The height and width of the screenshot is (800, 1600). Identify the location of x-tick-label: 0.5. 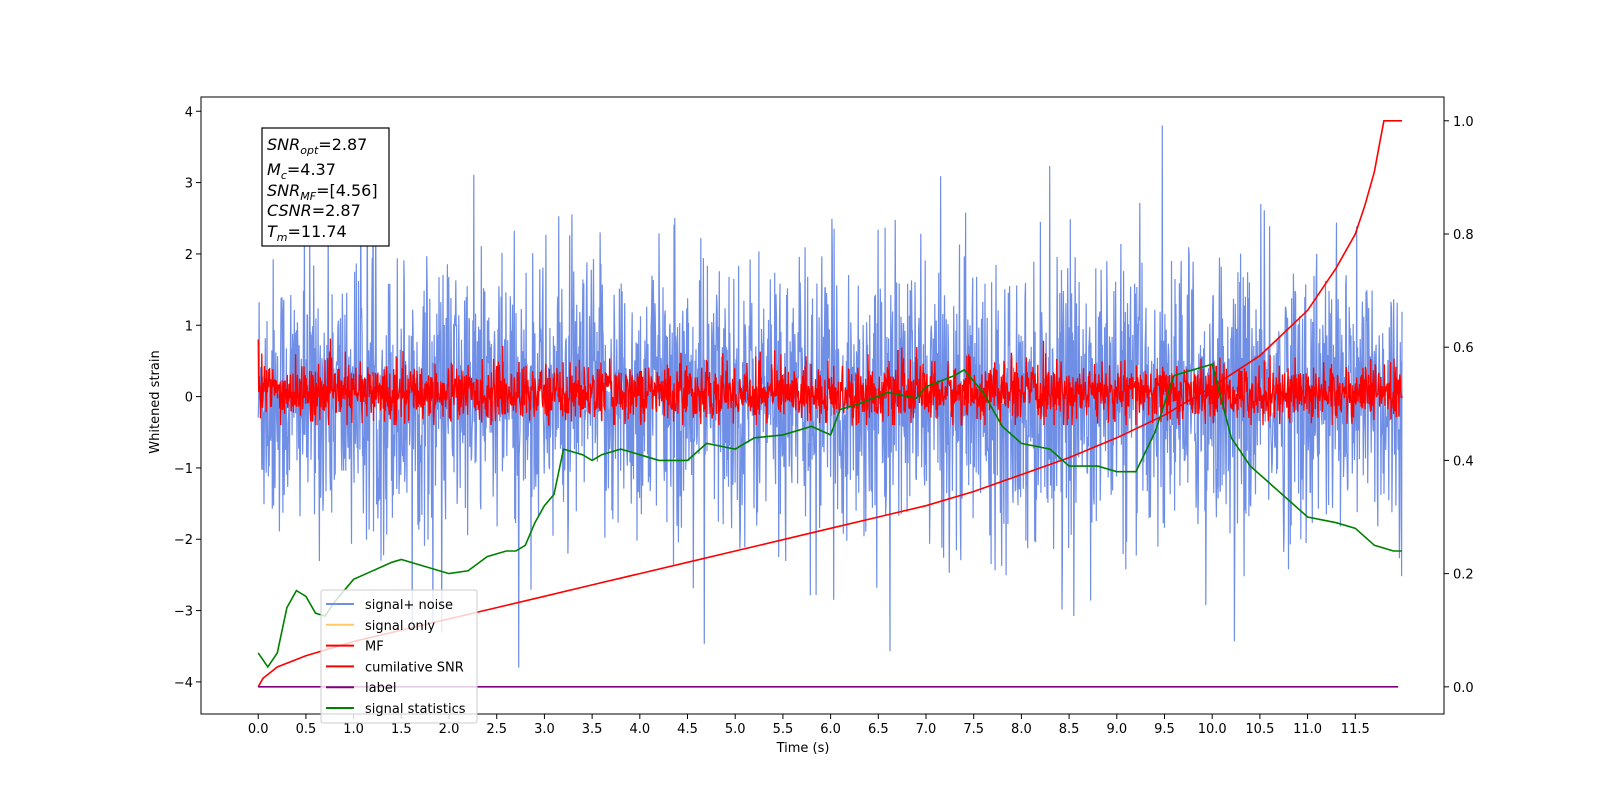
(306, 729).